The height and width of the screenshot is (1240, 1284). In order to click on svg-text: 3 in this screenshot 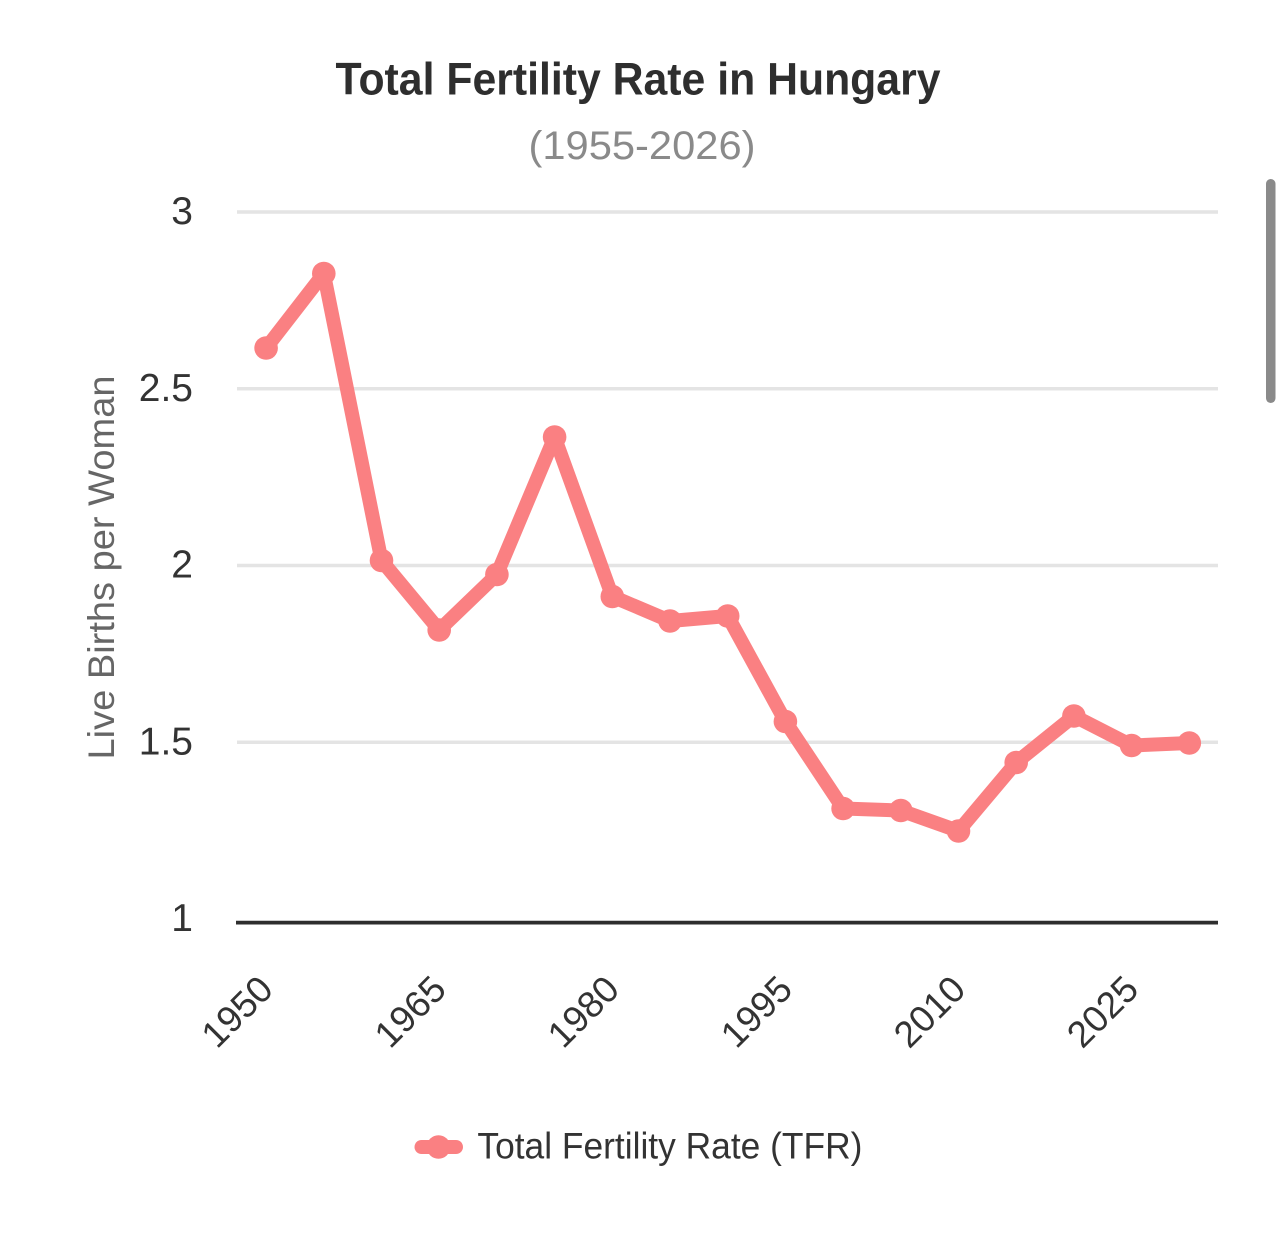, I will do `click(182, 211)`.